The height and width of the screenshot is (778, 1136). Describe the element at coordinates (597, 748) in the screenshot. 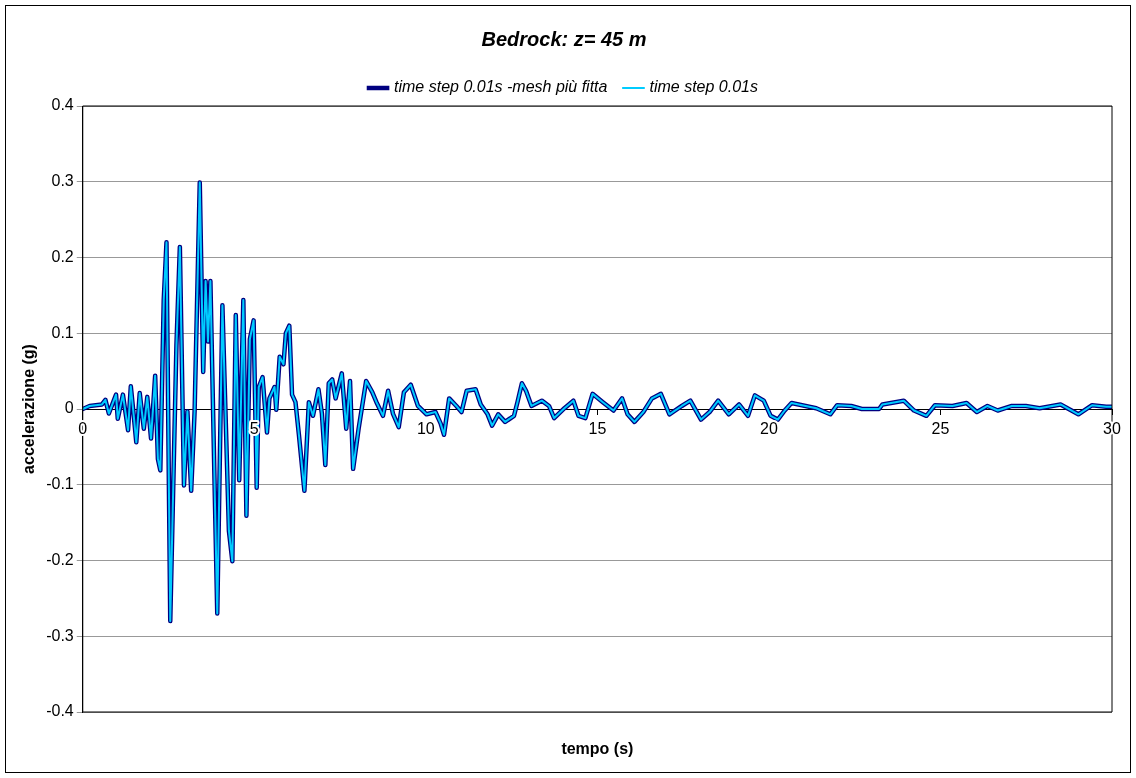

I see `x-axis-title: tempo (s)` at that location.